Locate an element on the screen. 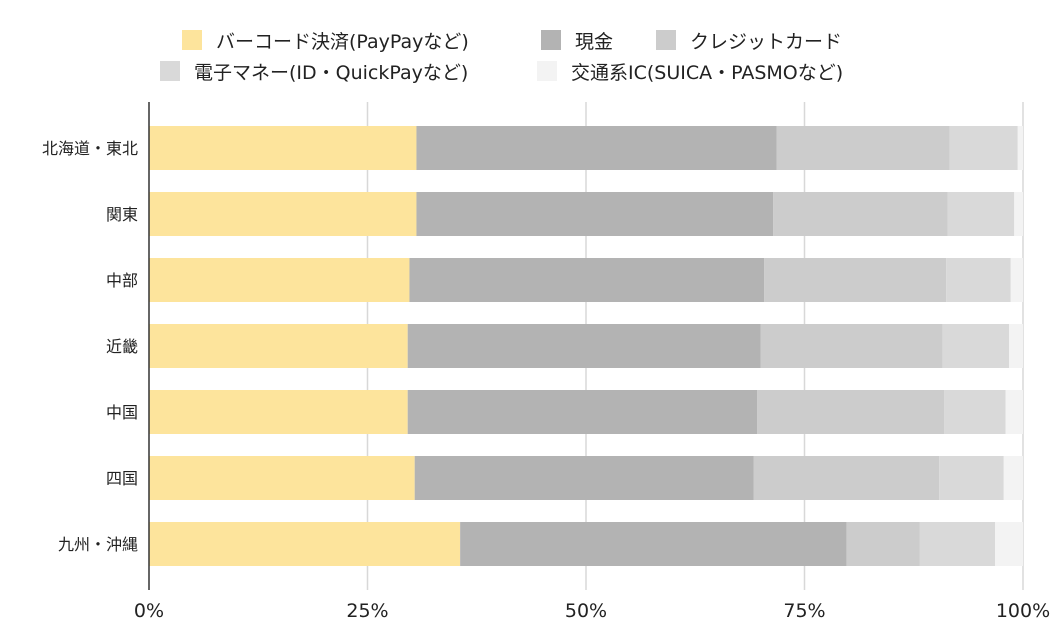  legend-swatch-barcode is located at coordinates (192, 40).